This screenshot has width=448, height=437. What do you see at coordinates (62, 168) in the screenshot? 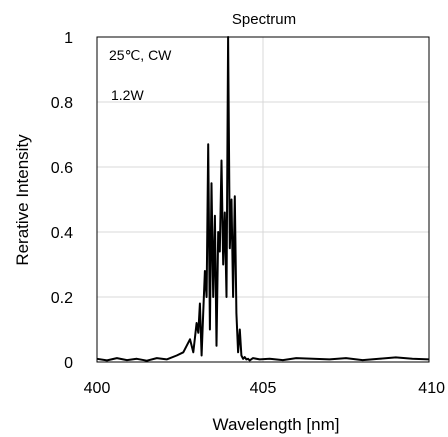
I see `y-tick-label: 0.6` at bounding box center [62, 168].